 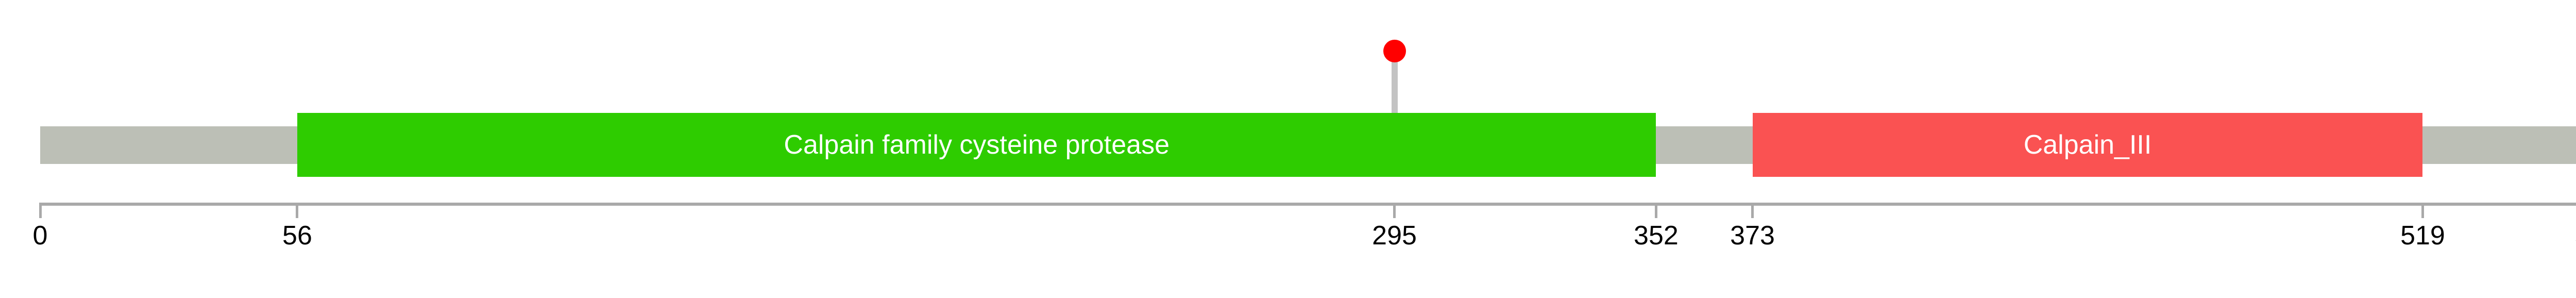 What do you see at coordinates (1752, 236) in the screenshot?
I see `axis-tick-label-373: 373` at bounding box center [1752, 236].